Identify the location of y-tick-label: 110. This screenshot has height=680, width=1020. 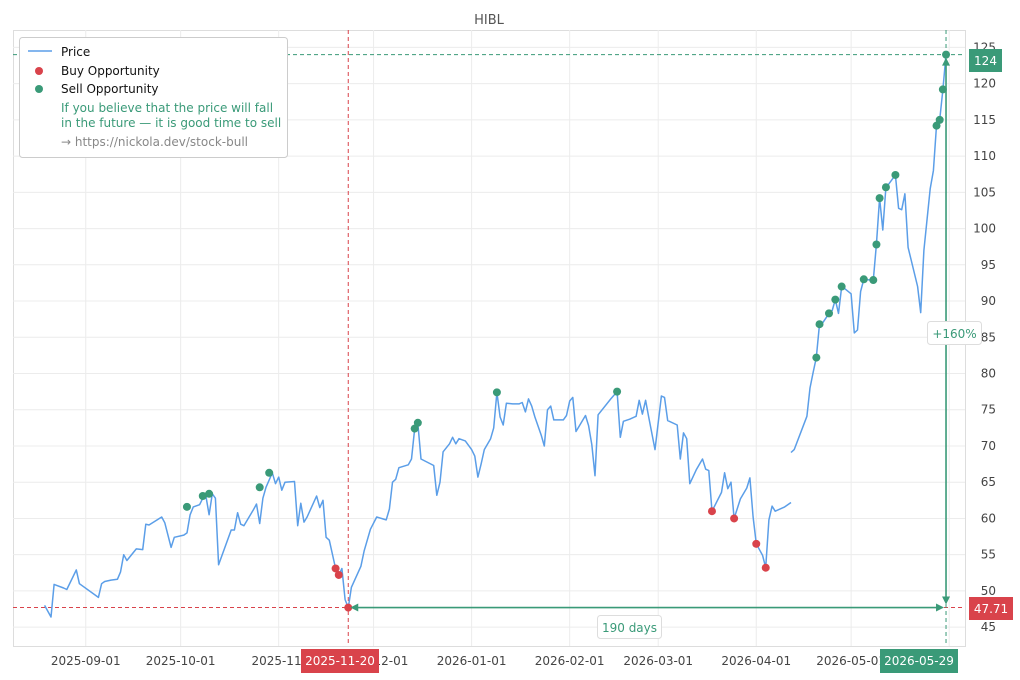
(984, 156).